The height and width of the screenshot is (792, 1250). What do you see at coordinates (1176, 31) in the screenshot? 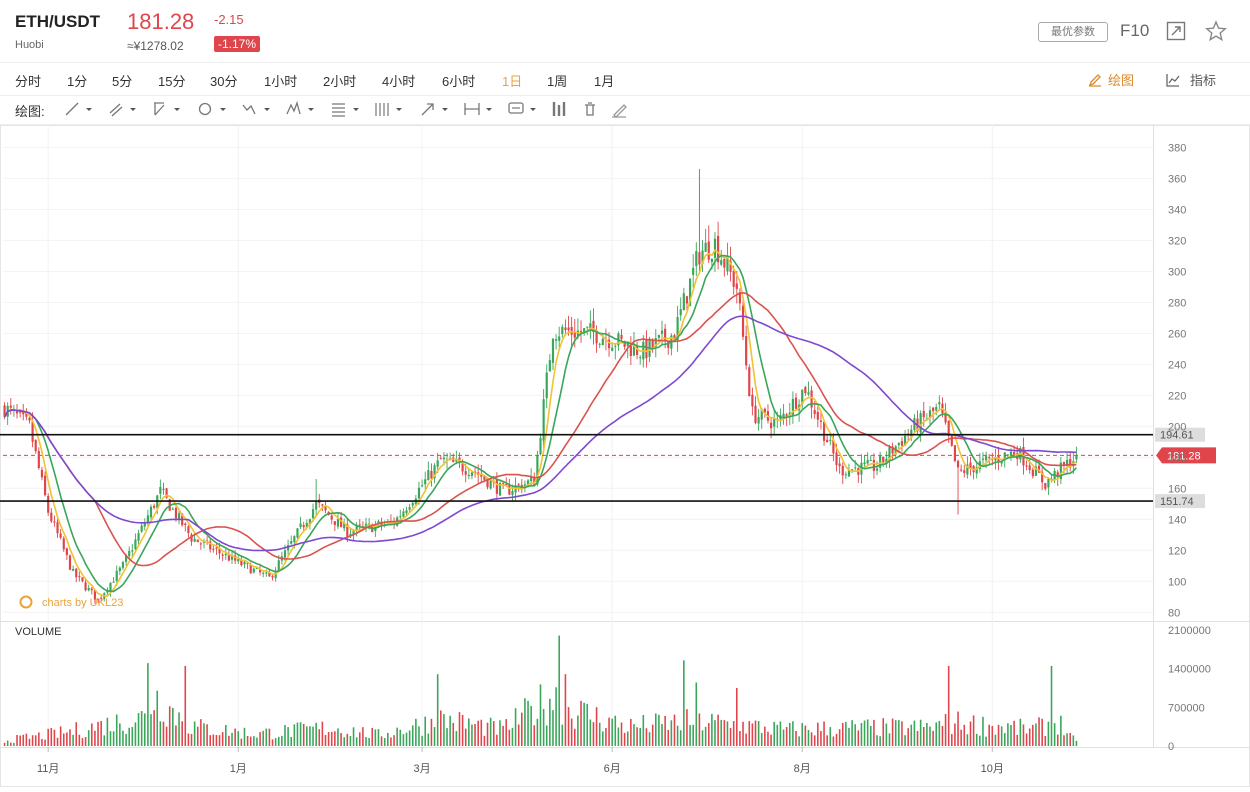
I see `fullscreen-icon` at bounding box center [1176, 31].